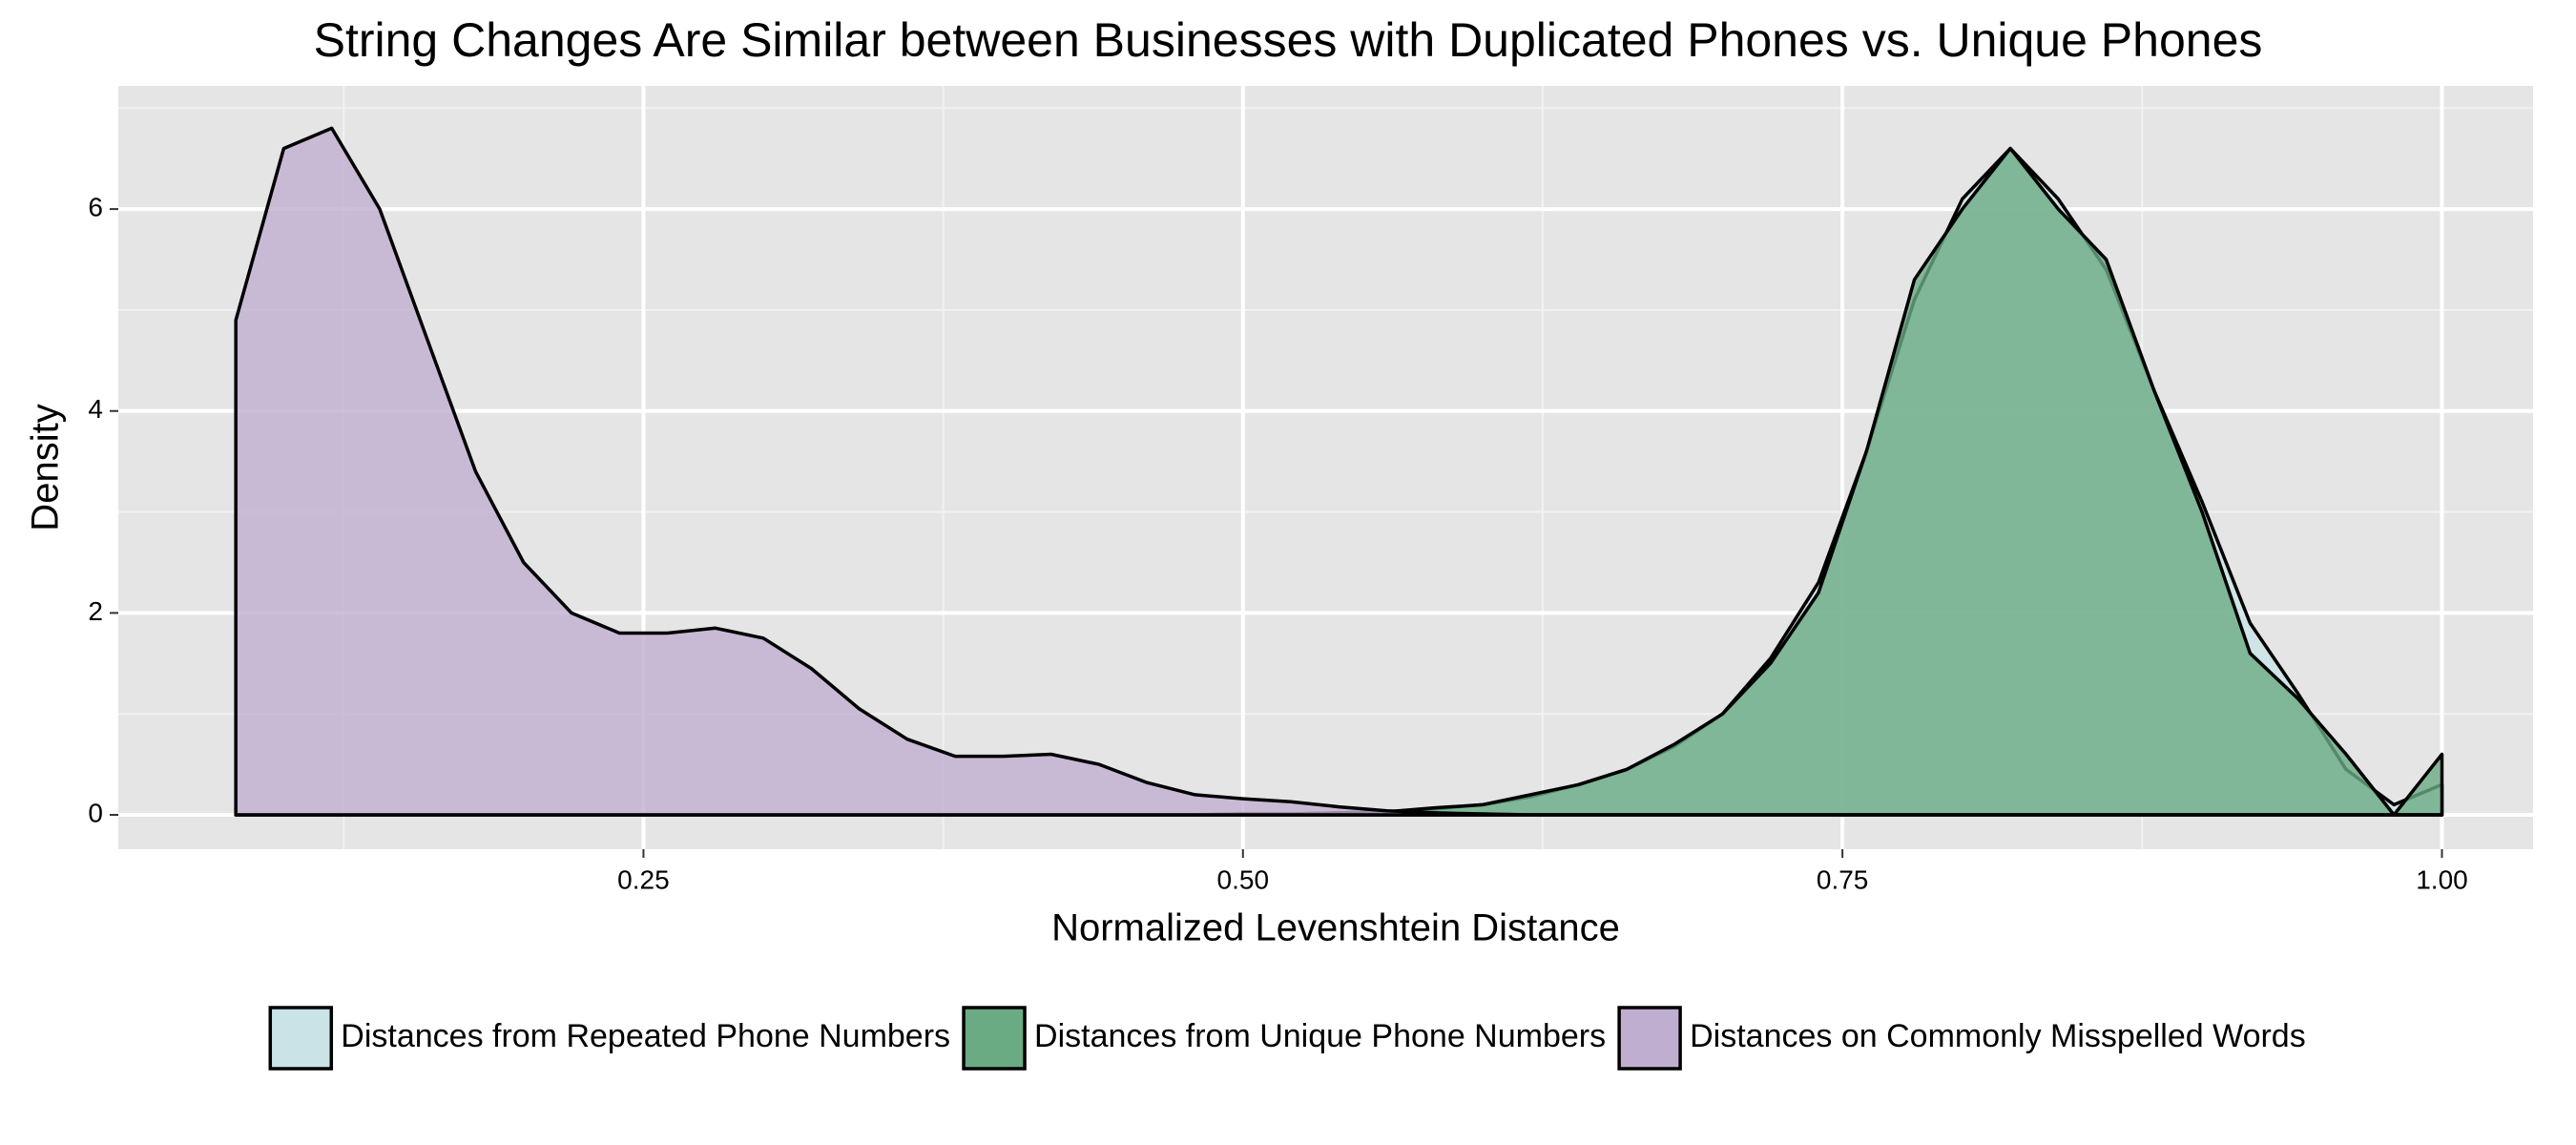 This screenshot has width=2576, height=1145. What do you see at coordinates (2442, 879) in the screenshot?
I see `x-tick-label: 1.00` at bounding box center [2442, 879].